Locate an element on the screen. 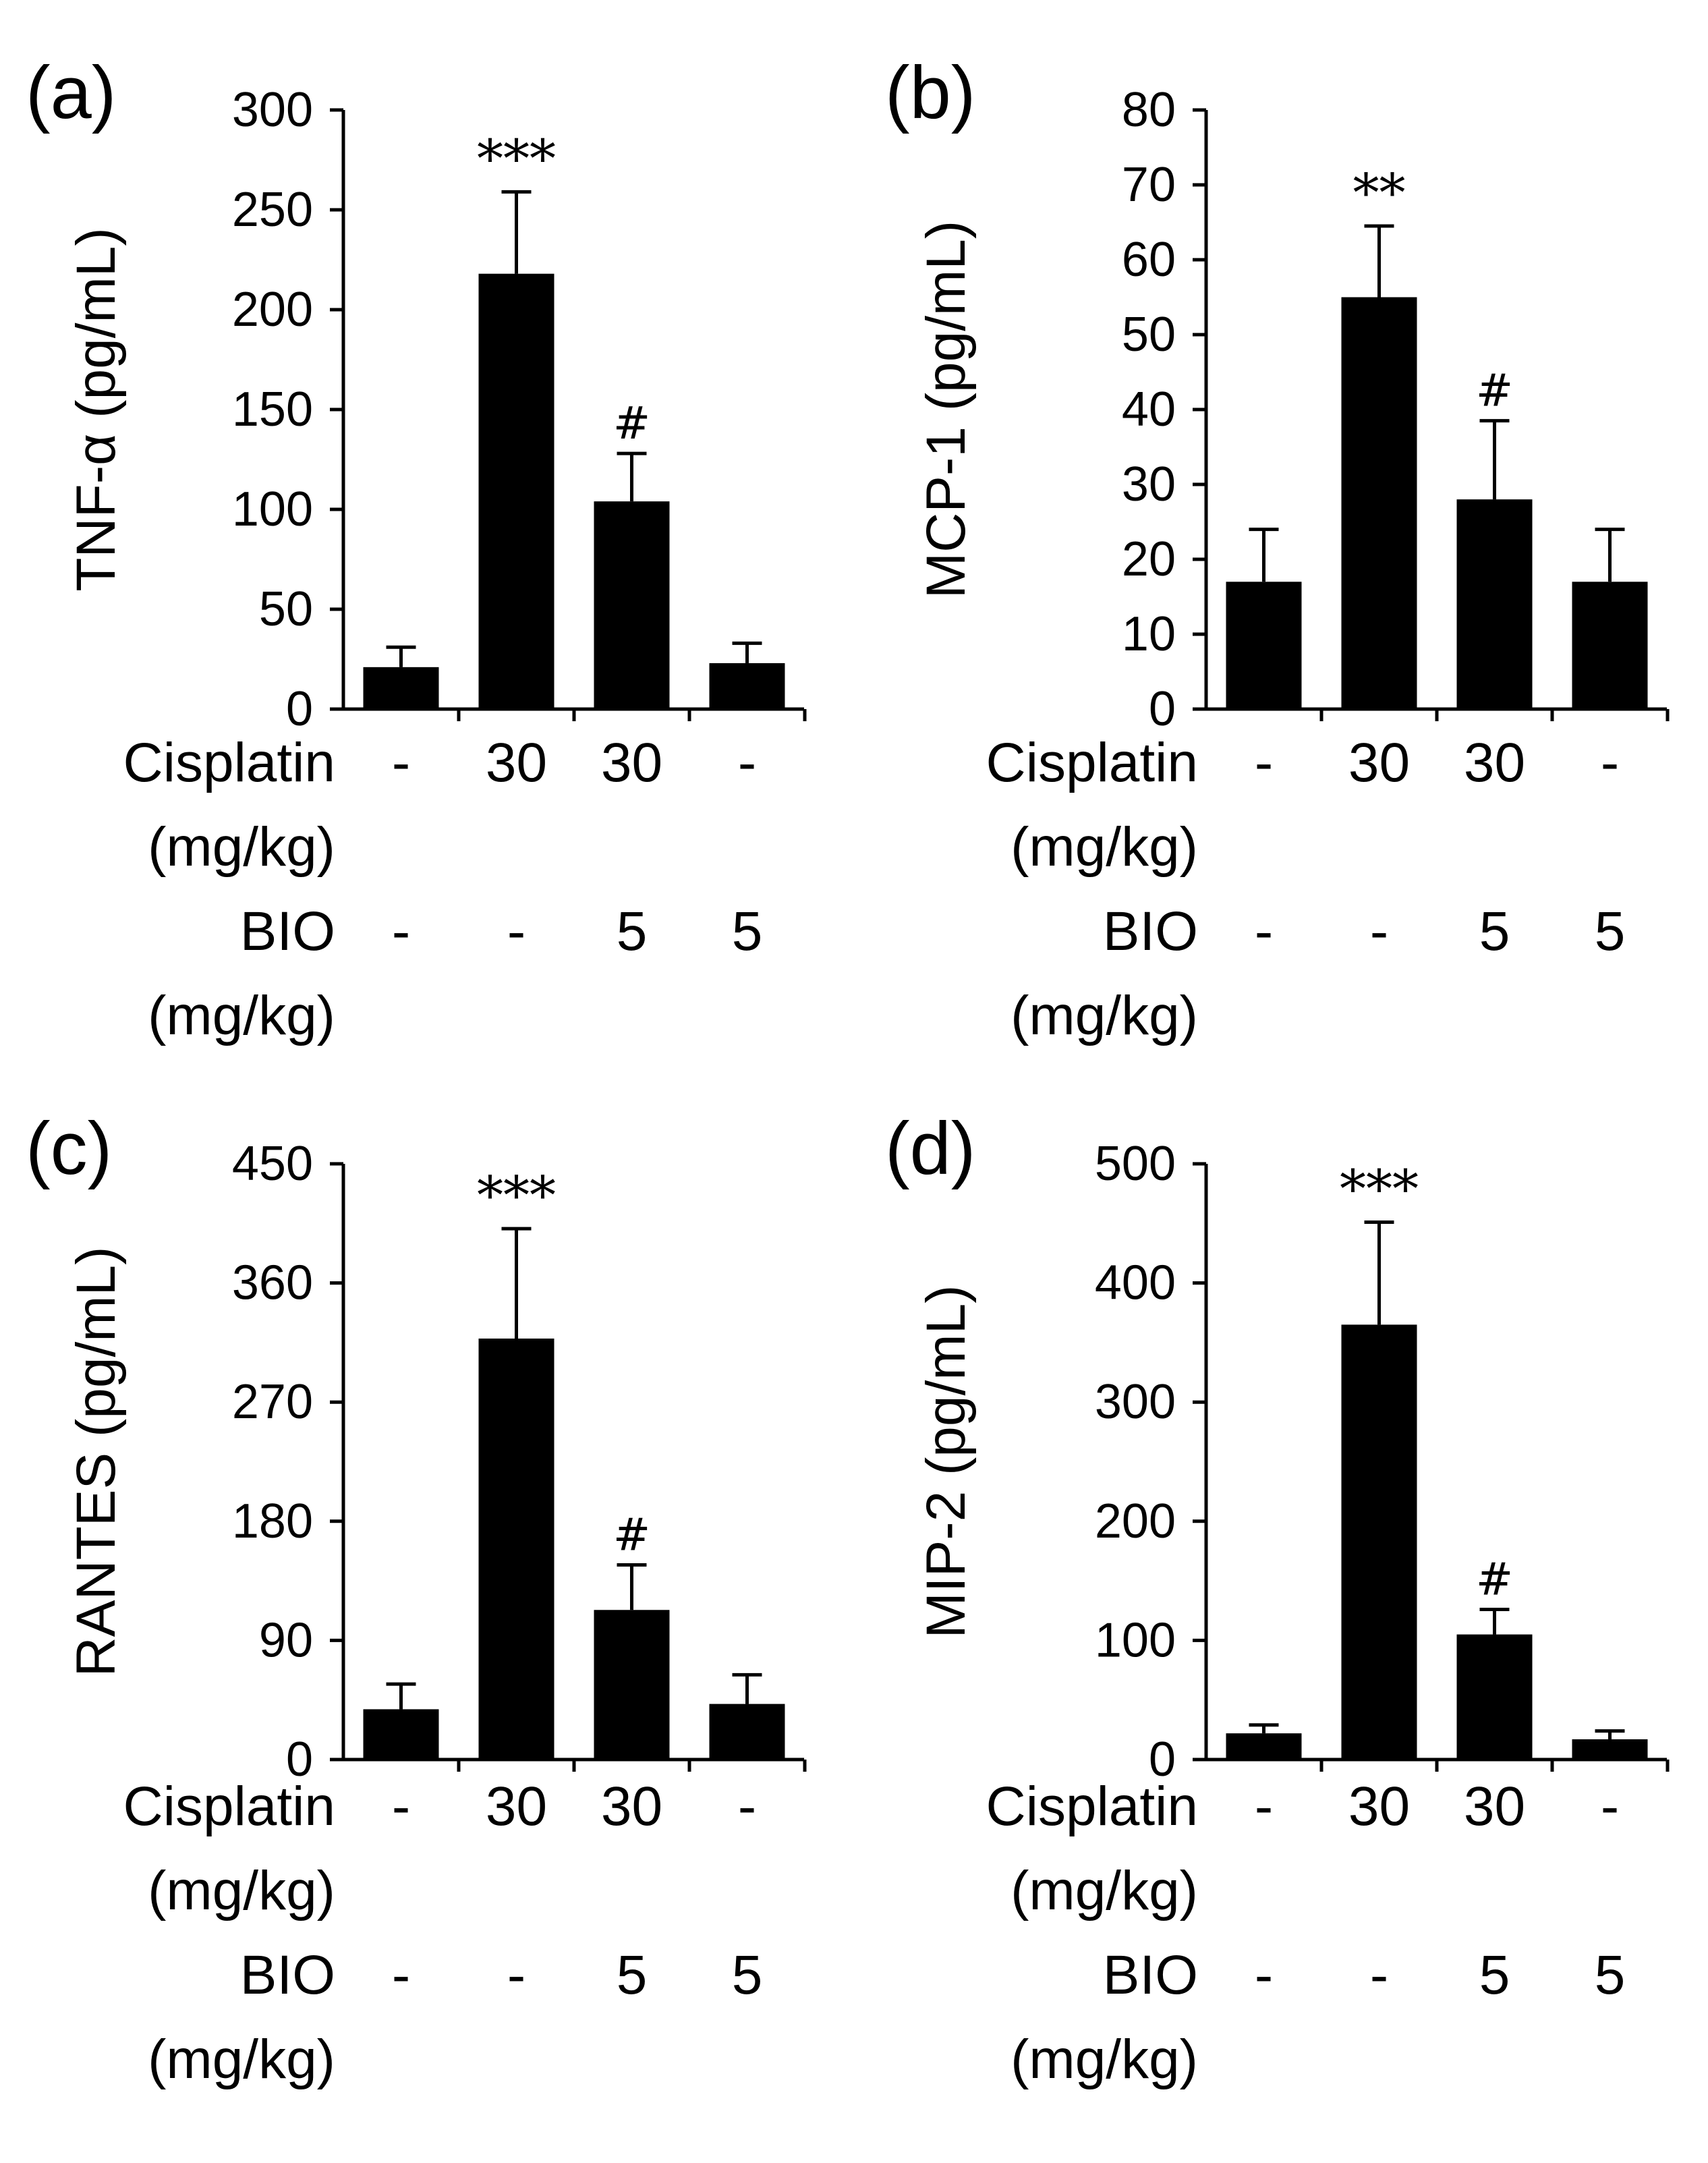 This screenshot has width=1708, height=2163. y-tick-label: 360 is located at coordinates (272, 1283).